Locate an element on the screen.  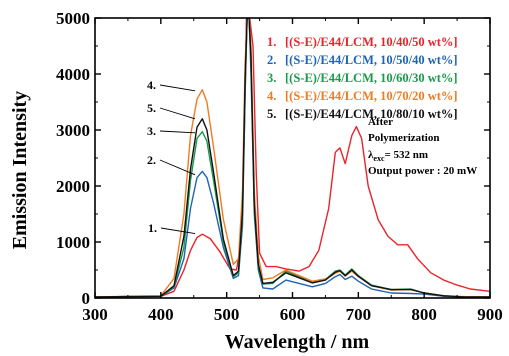
lambda-symbol: λ is located at coordinates (371, 155).